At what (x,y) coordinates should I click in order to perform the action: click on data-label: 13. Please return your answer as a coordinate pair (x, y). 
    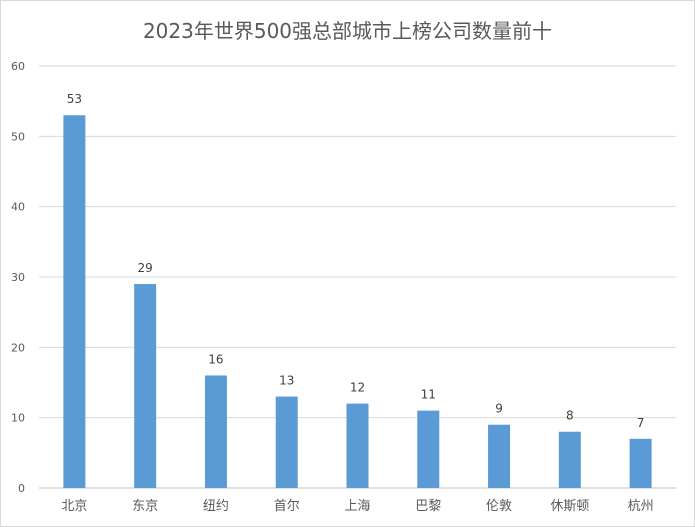
    Looking at the image, I should click on (286, 381).